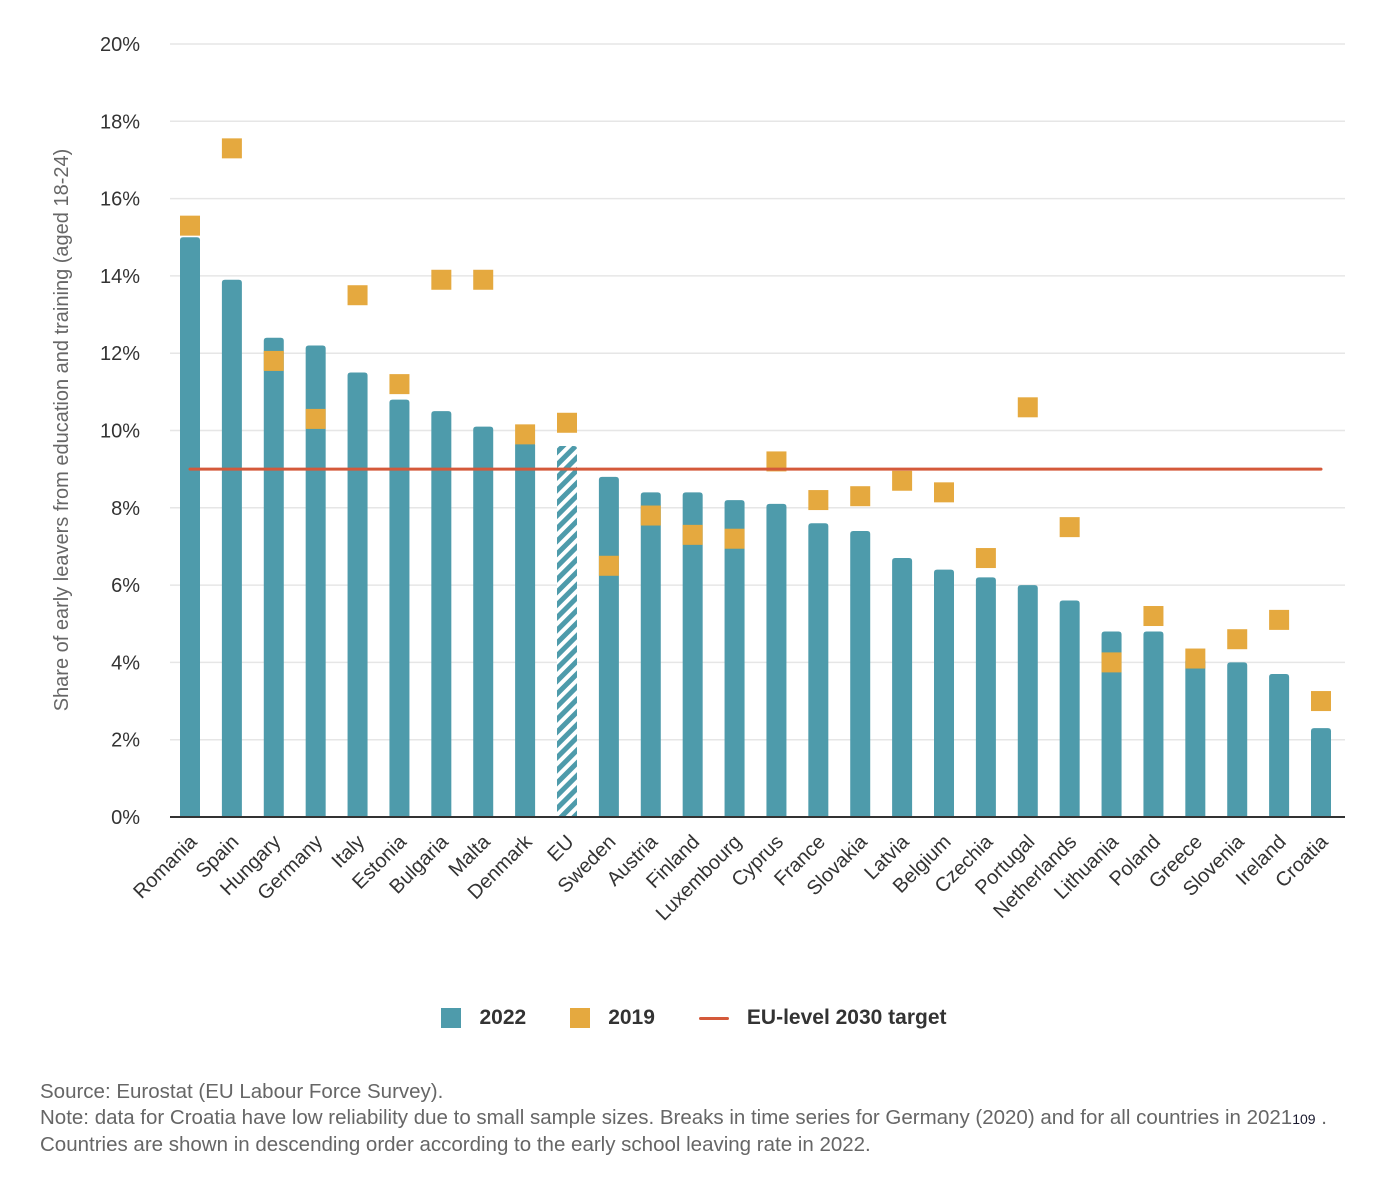  What do you see at coordinates (1069, 527) in the screenshot?
I see `marker-2019-netherlands` at bounding box center [1069, 527].